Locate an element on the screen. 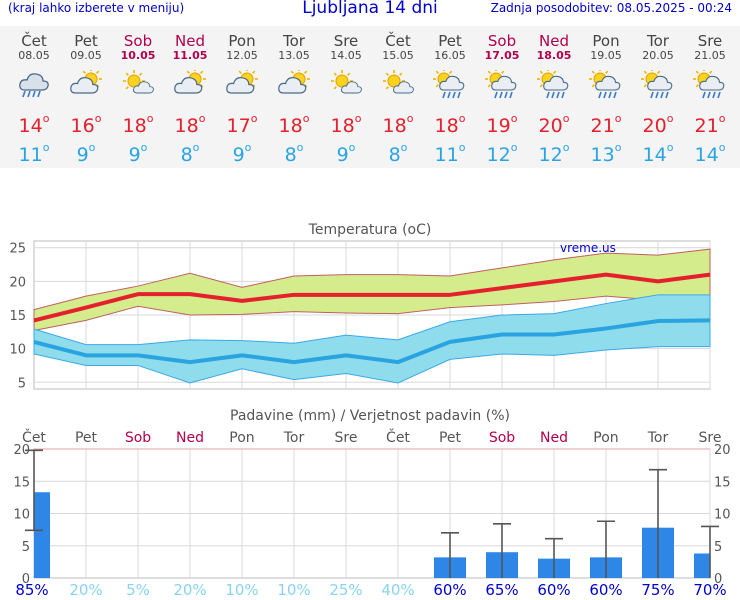  day-date: 17.05 is located at coordinates (502, 55).